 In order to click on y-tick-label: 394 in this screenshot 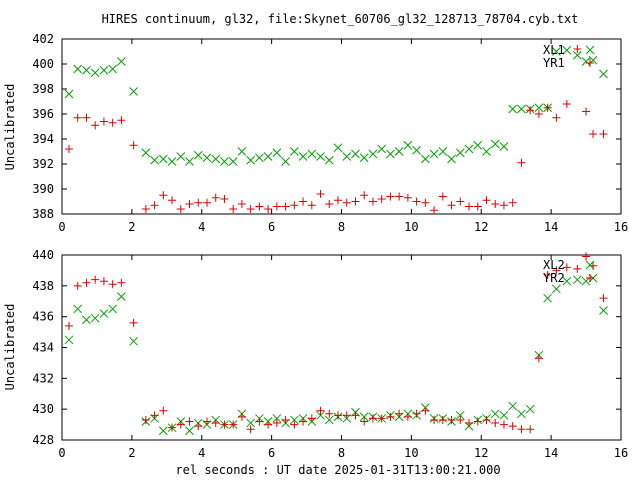, I will do `click(43, 139)`.